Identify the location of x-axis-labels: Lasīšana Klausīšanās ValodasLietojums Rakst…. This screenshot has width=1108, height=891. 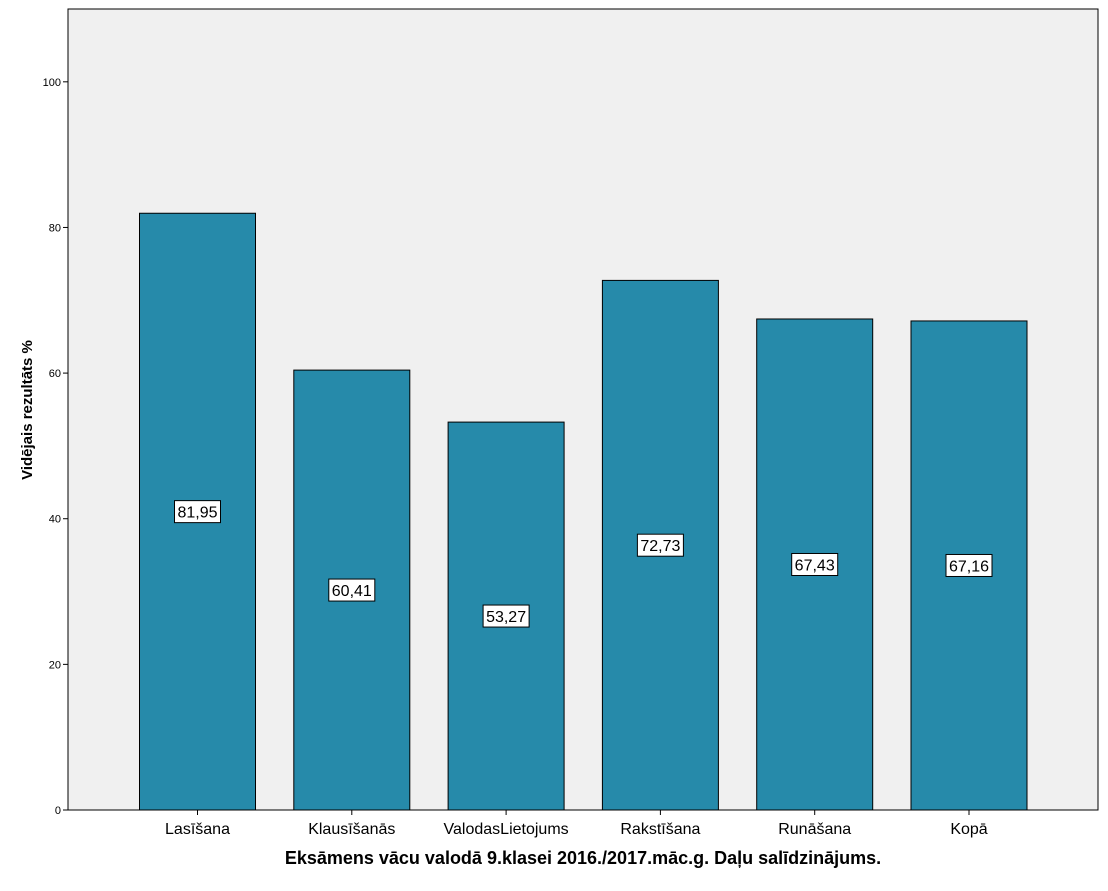
(576, 824).